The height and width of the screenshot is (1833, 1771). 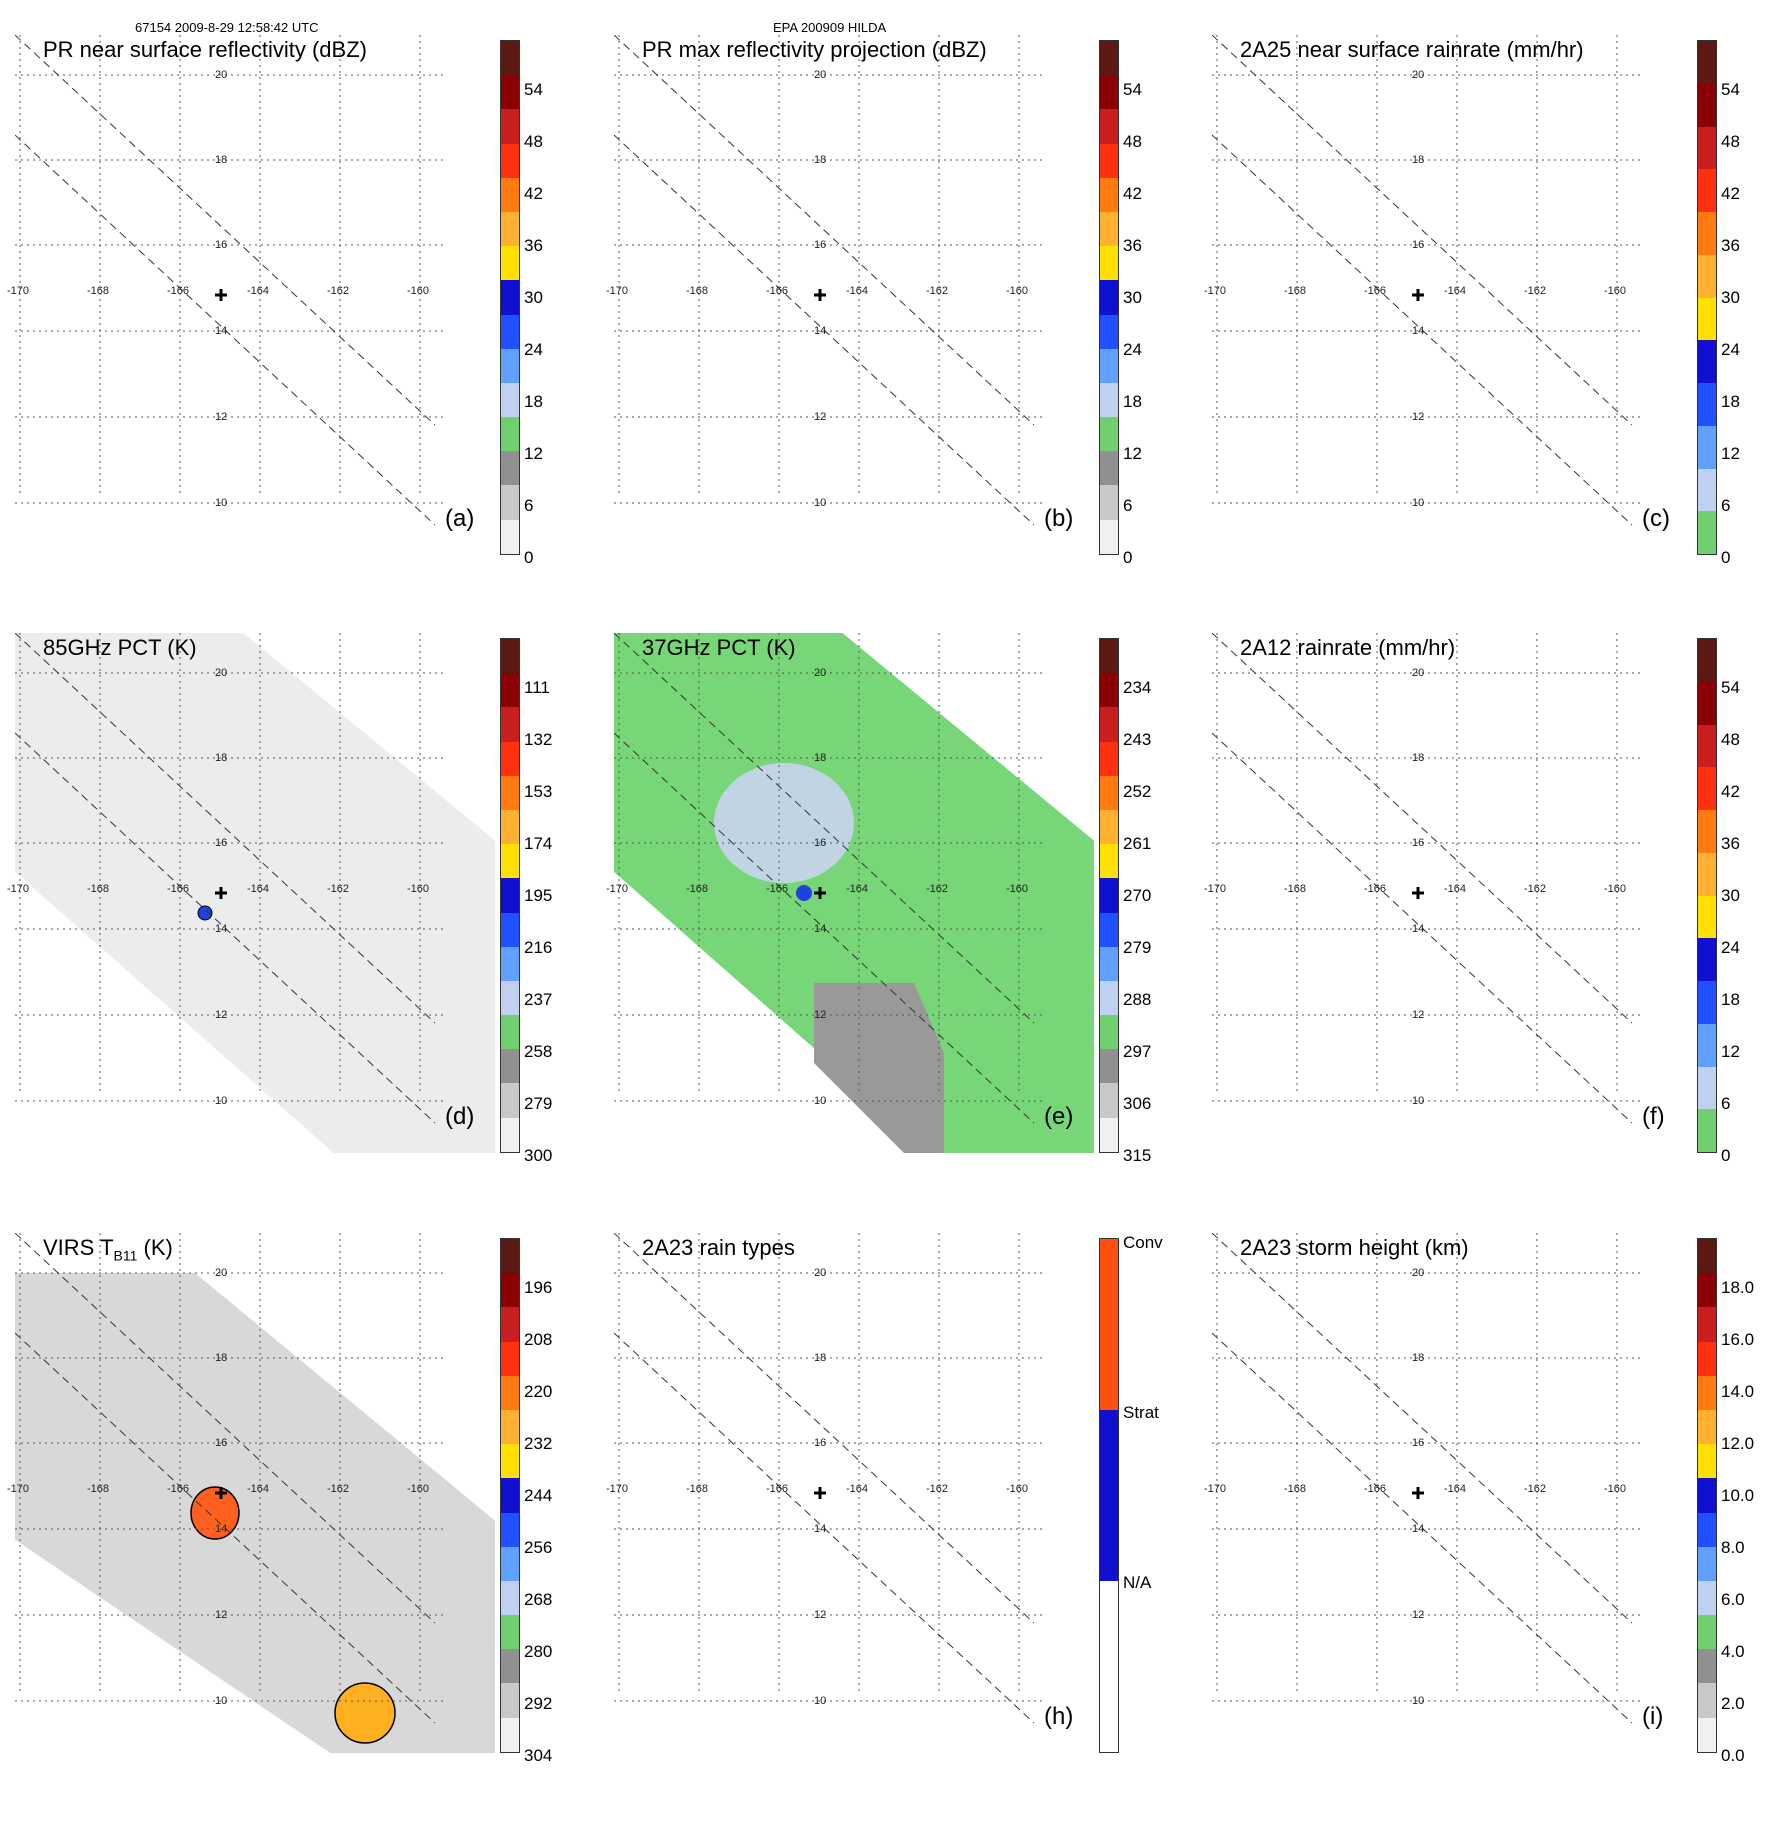 What do you see at coordinates (1738, 1495) in the screenshot?
I see `colorbar-tick-label: 10.0` at bounding box center [1738, 1495].